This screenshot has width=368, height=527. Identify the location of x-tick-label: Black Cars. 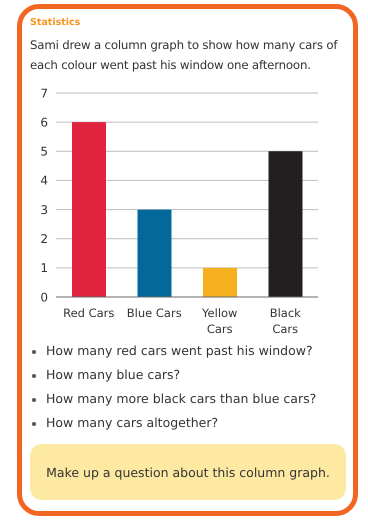
(286, 321).